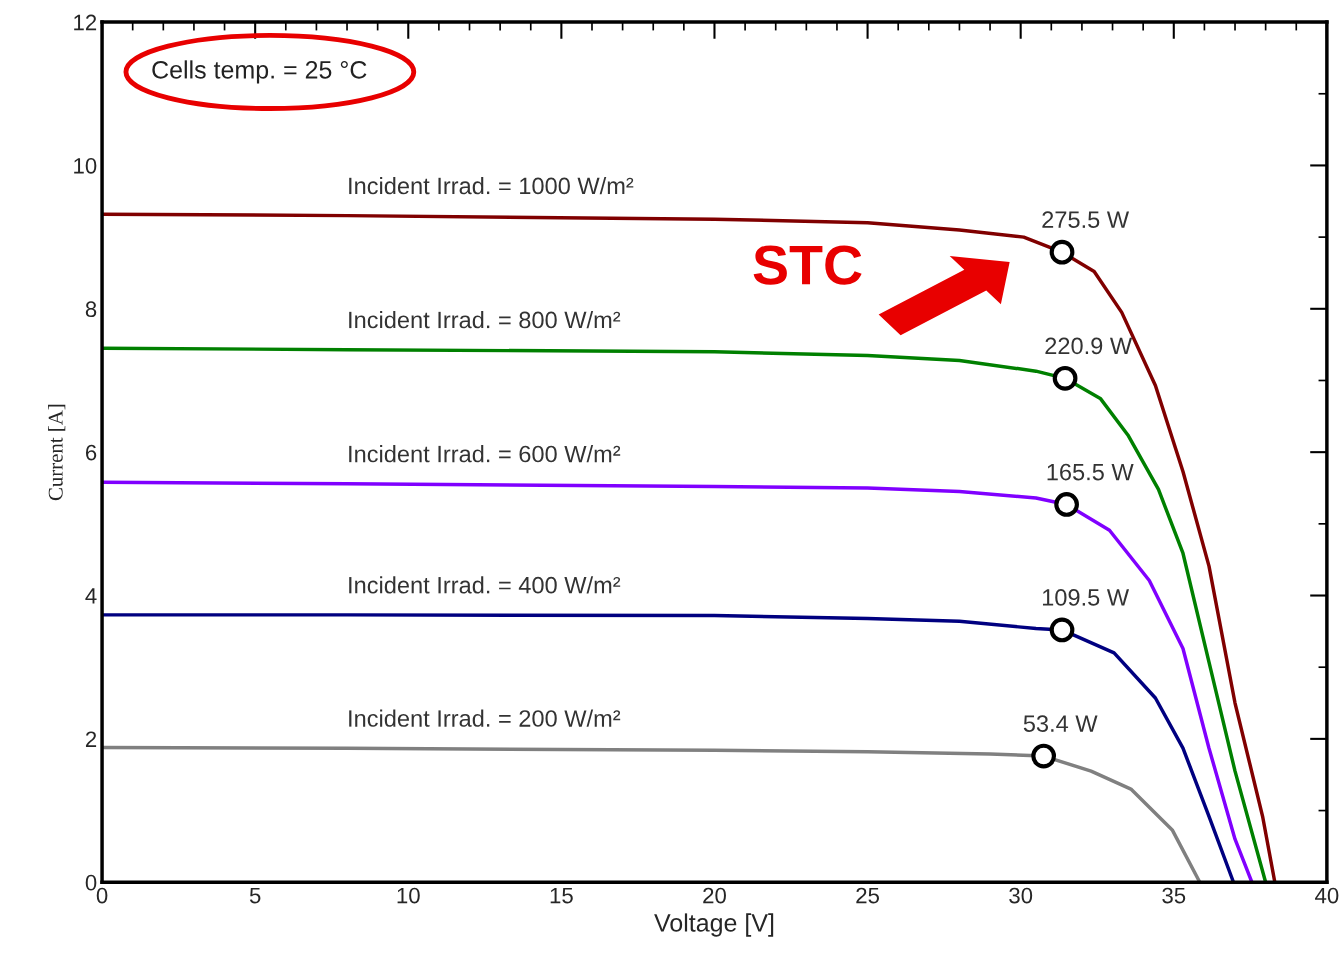 The image size is (1343, 960). What do you see at coordinates (652, 814) in the screenshot?
I see `line-series` at bounding box center [652, 814].